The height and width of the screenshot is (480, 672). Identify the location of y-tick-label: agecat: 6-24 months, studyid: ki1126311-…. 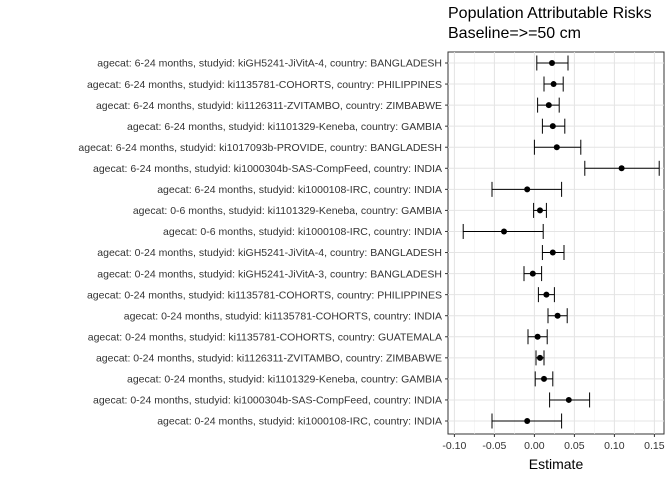
(269, 106).